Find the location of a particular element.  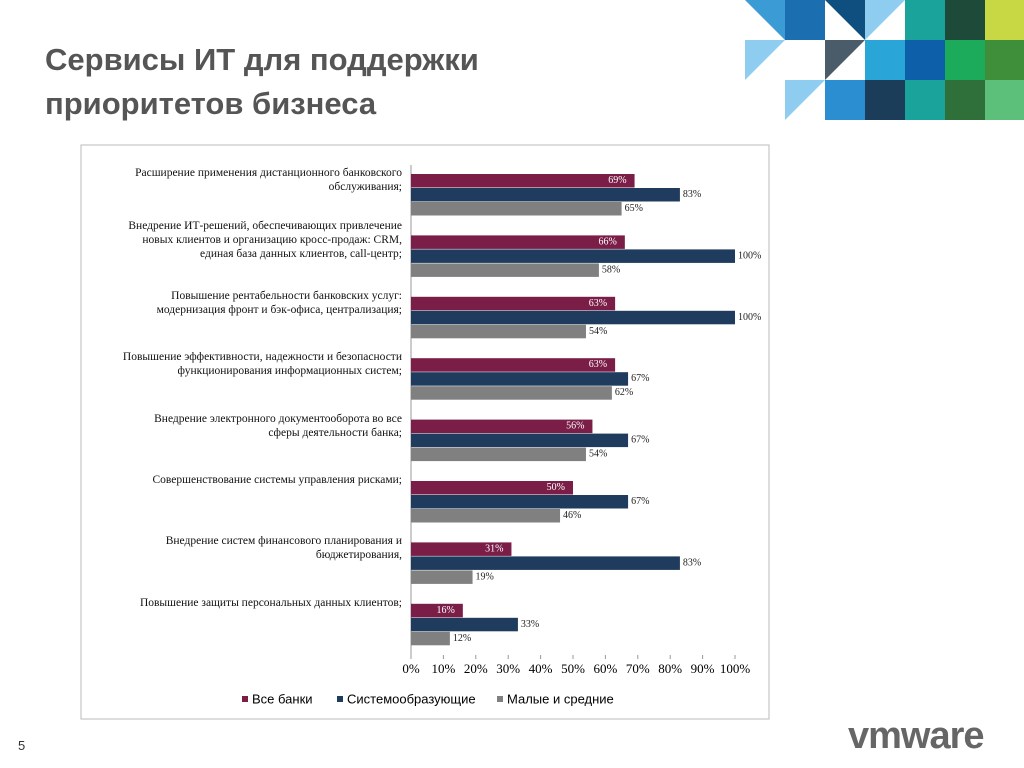

value-label: 66% is located at coordinates (607, 241).